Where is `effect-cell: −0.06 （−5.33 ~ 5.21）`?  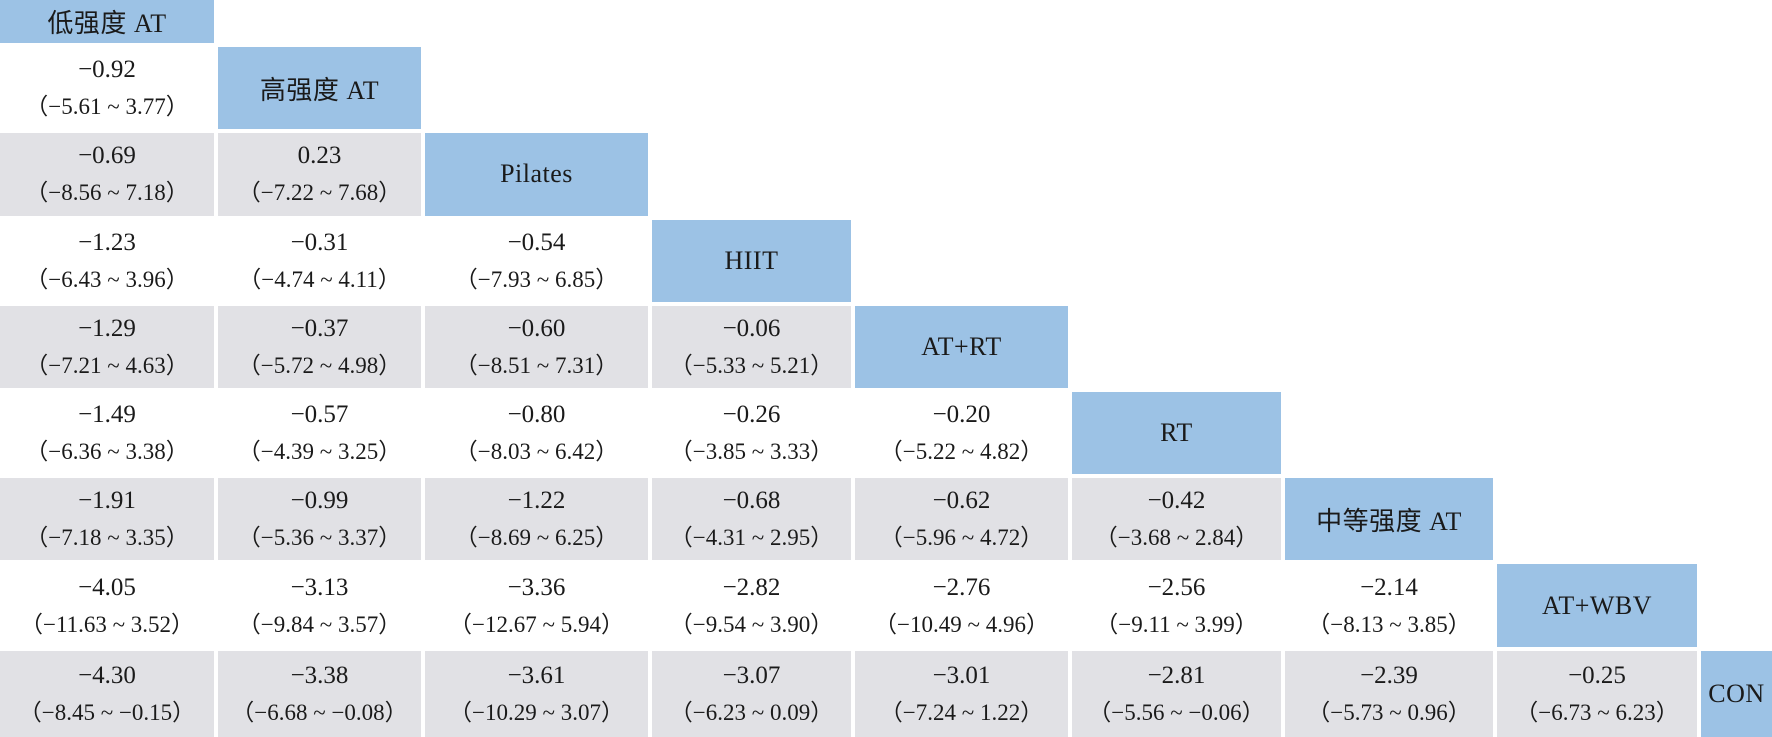
effect-cell: −0.06 （−5.33 ~ 5.21） is located at coordinates (753, 348).